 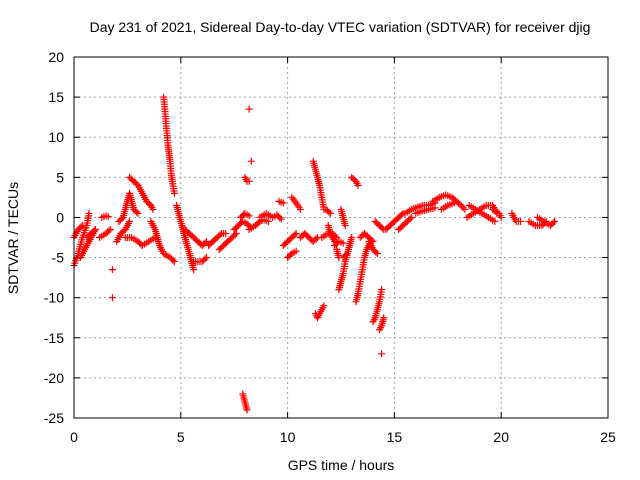 I want to click on x-tick-label: 15, so click(x=395, y=437).